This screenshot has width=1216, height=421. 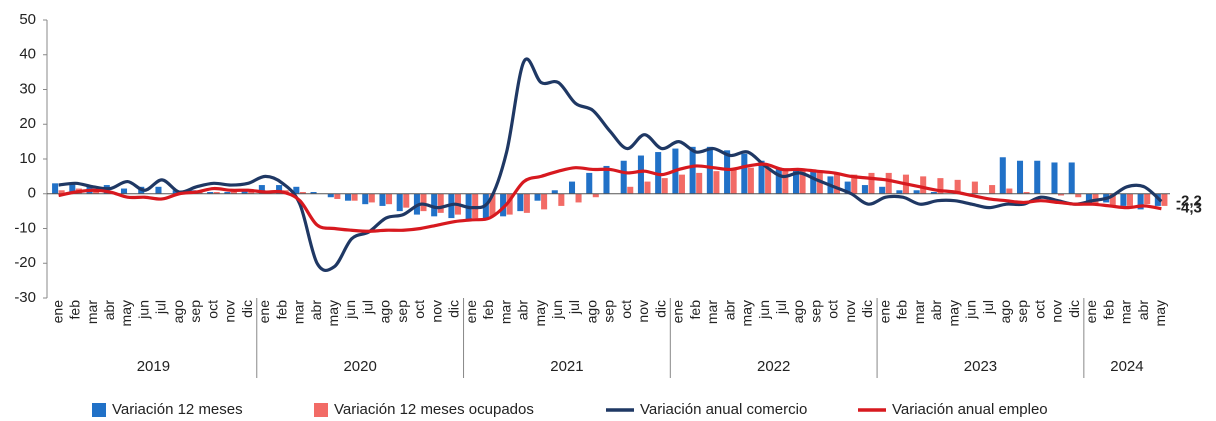 What do you see at coordinates (1126, 366) in the screenshot?
I see `year-label: 2024` at bounding box center [1126, 366].